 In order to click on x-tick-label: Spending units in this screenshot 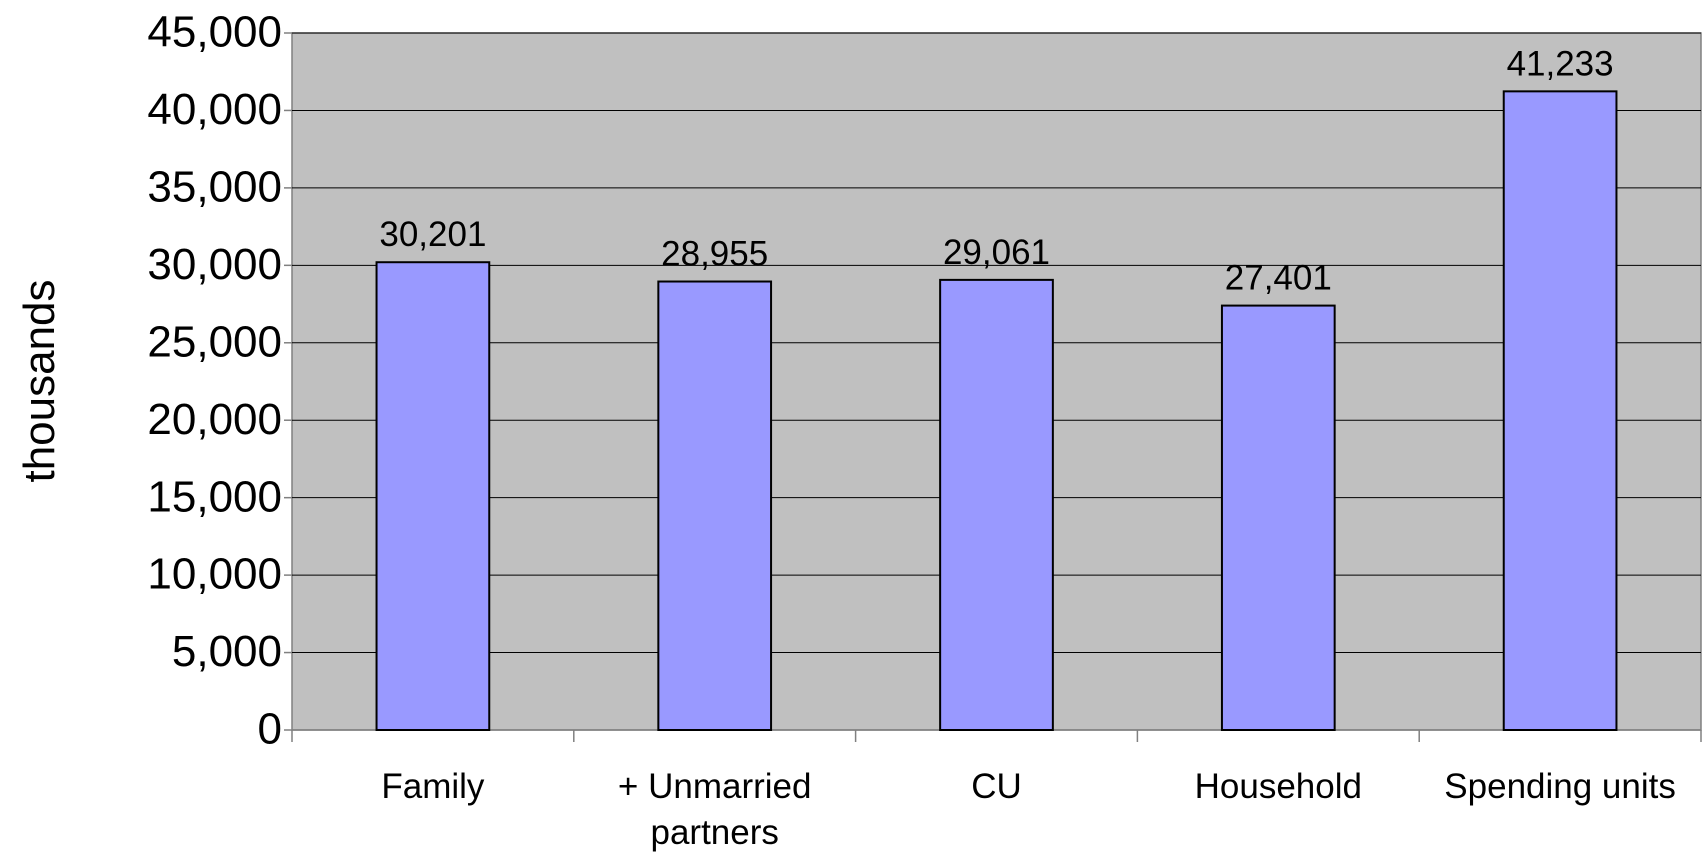, I will do `click(1560, 786)`.